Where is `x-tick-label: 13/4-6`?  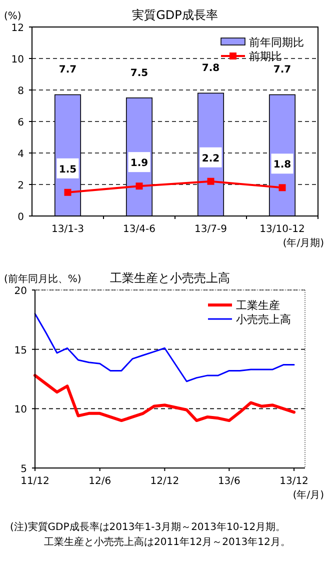 x-tick-label: 13/4-6 is located at coordinates (139, 229).